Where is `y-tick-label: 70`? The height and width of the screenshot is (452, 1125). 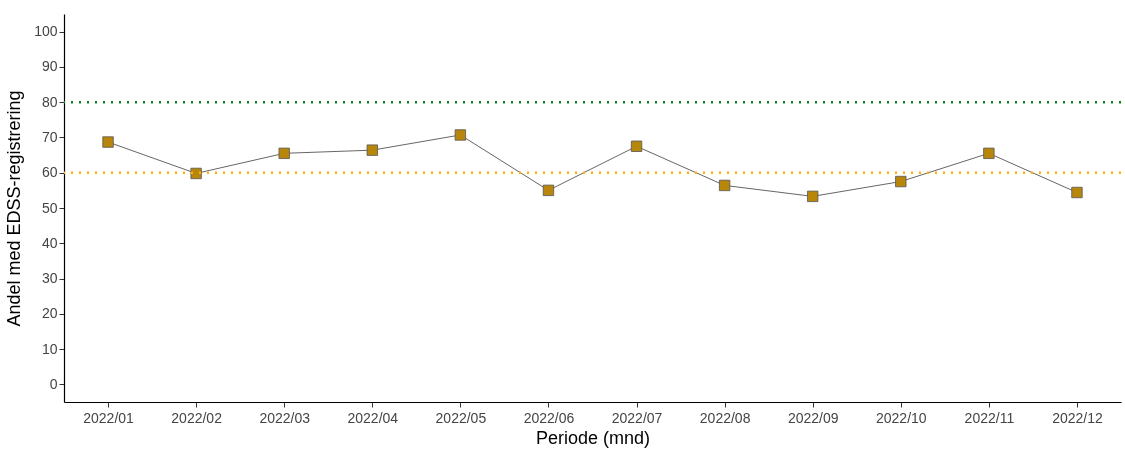 y-tick-label: 70 is located at coordinates (49, 136).